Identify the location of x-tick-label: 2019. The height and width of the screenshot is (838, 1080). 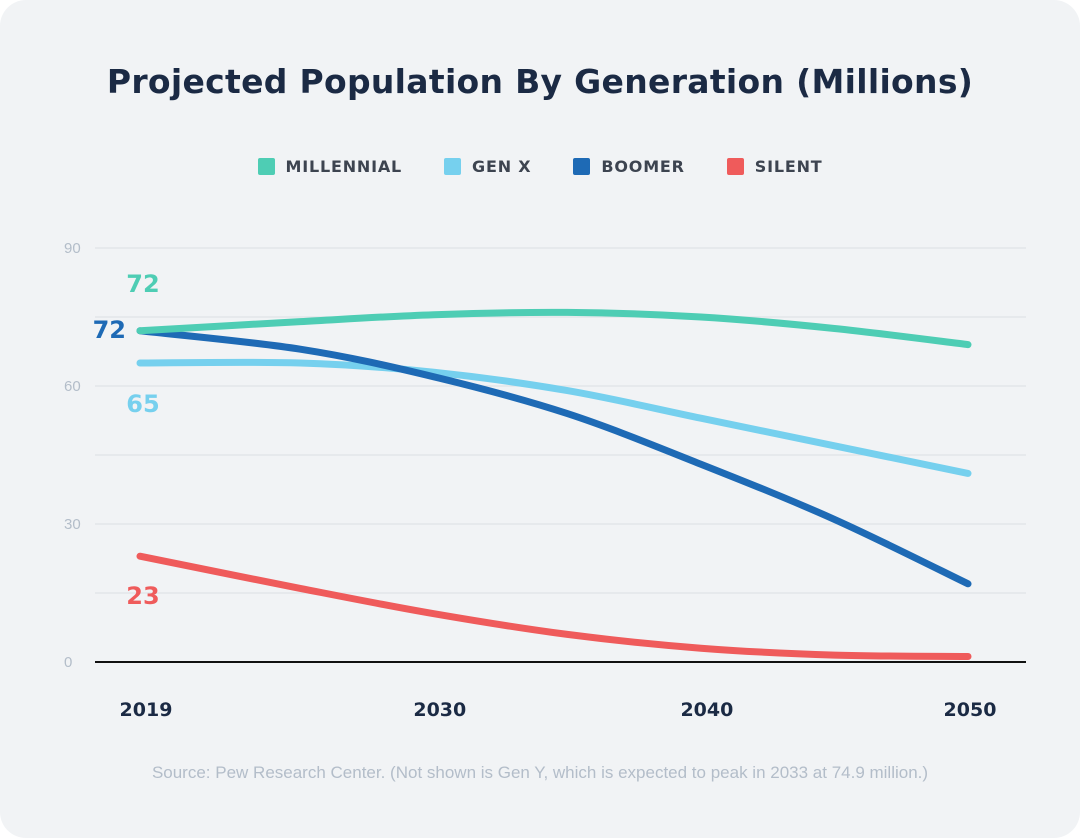
(146, 710).